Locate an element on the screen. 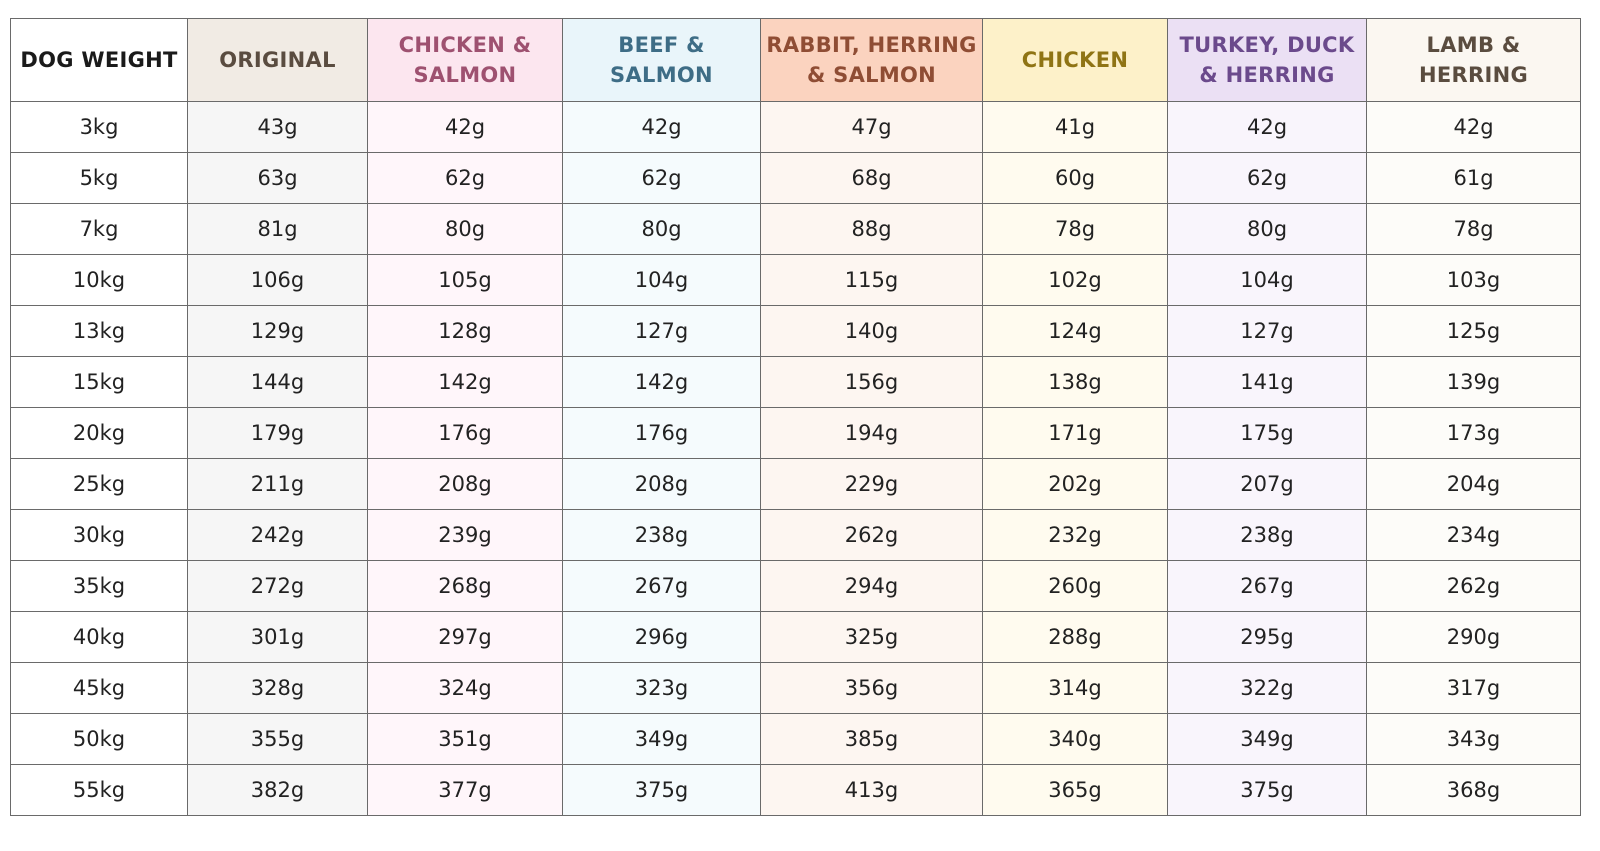 This screenshot has width=1600, height=851. cell-beef-salmon: 176g is located at coordinates (661, 433).